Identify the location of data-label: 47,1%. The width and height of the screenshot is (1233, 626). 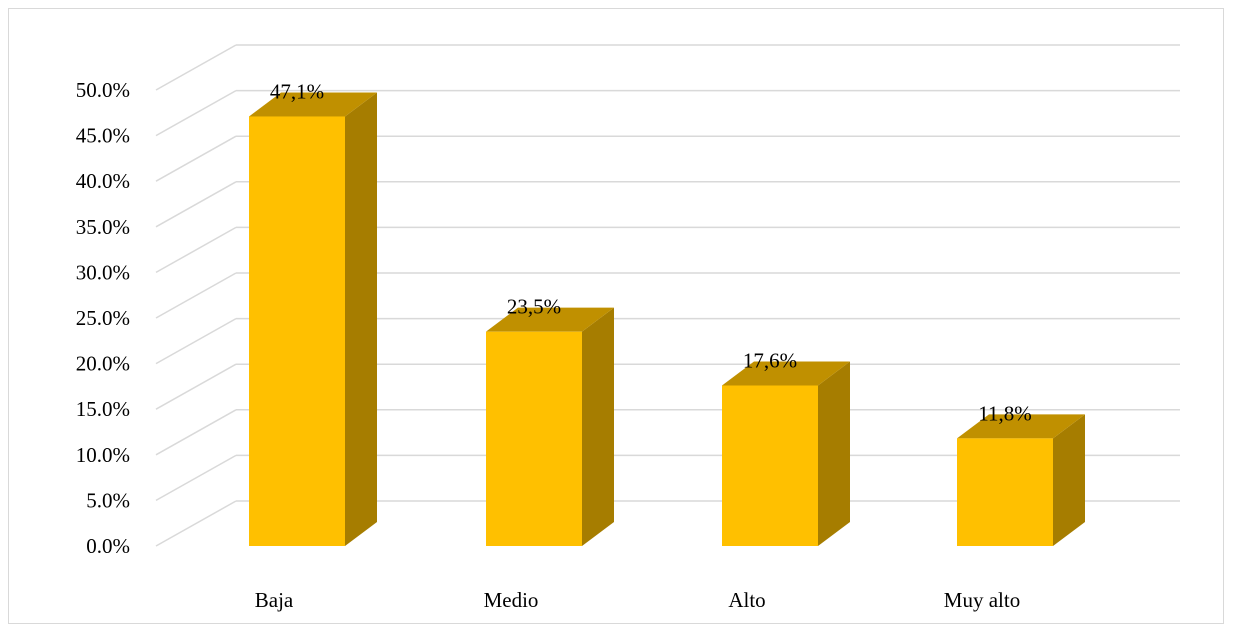
(297, 91).